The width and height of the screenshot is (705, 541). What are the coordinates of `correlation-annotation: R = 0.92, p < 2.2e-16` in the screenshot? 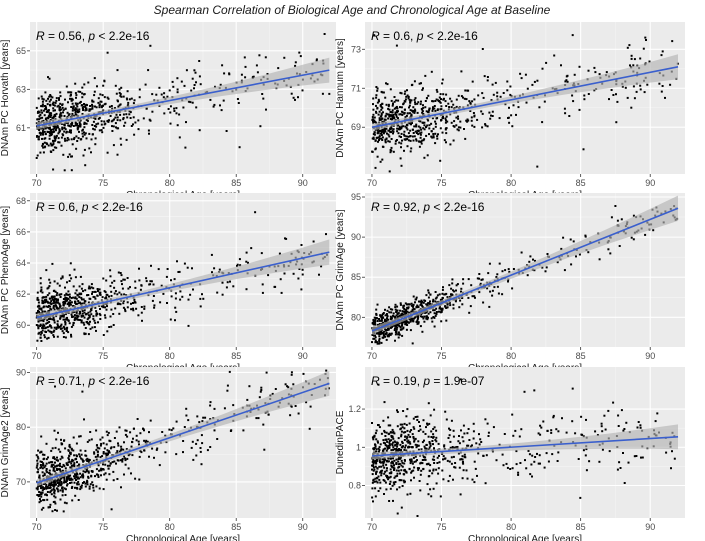 It's located at (428, 207).